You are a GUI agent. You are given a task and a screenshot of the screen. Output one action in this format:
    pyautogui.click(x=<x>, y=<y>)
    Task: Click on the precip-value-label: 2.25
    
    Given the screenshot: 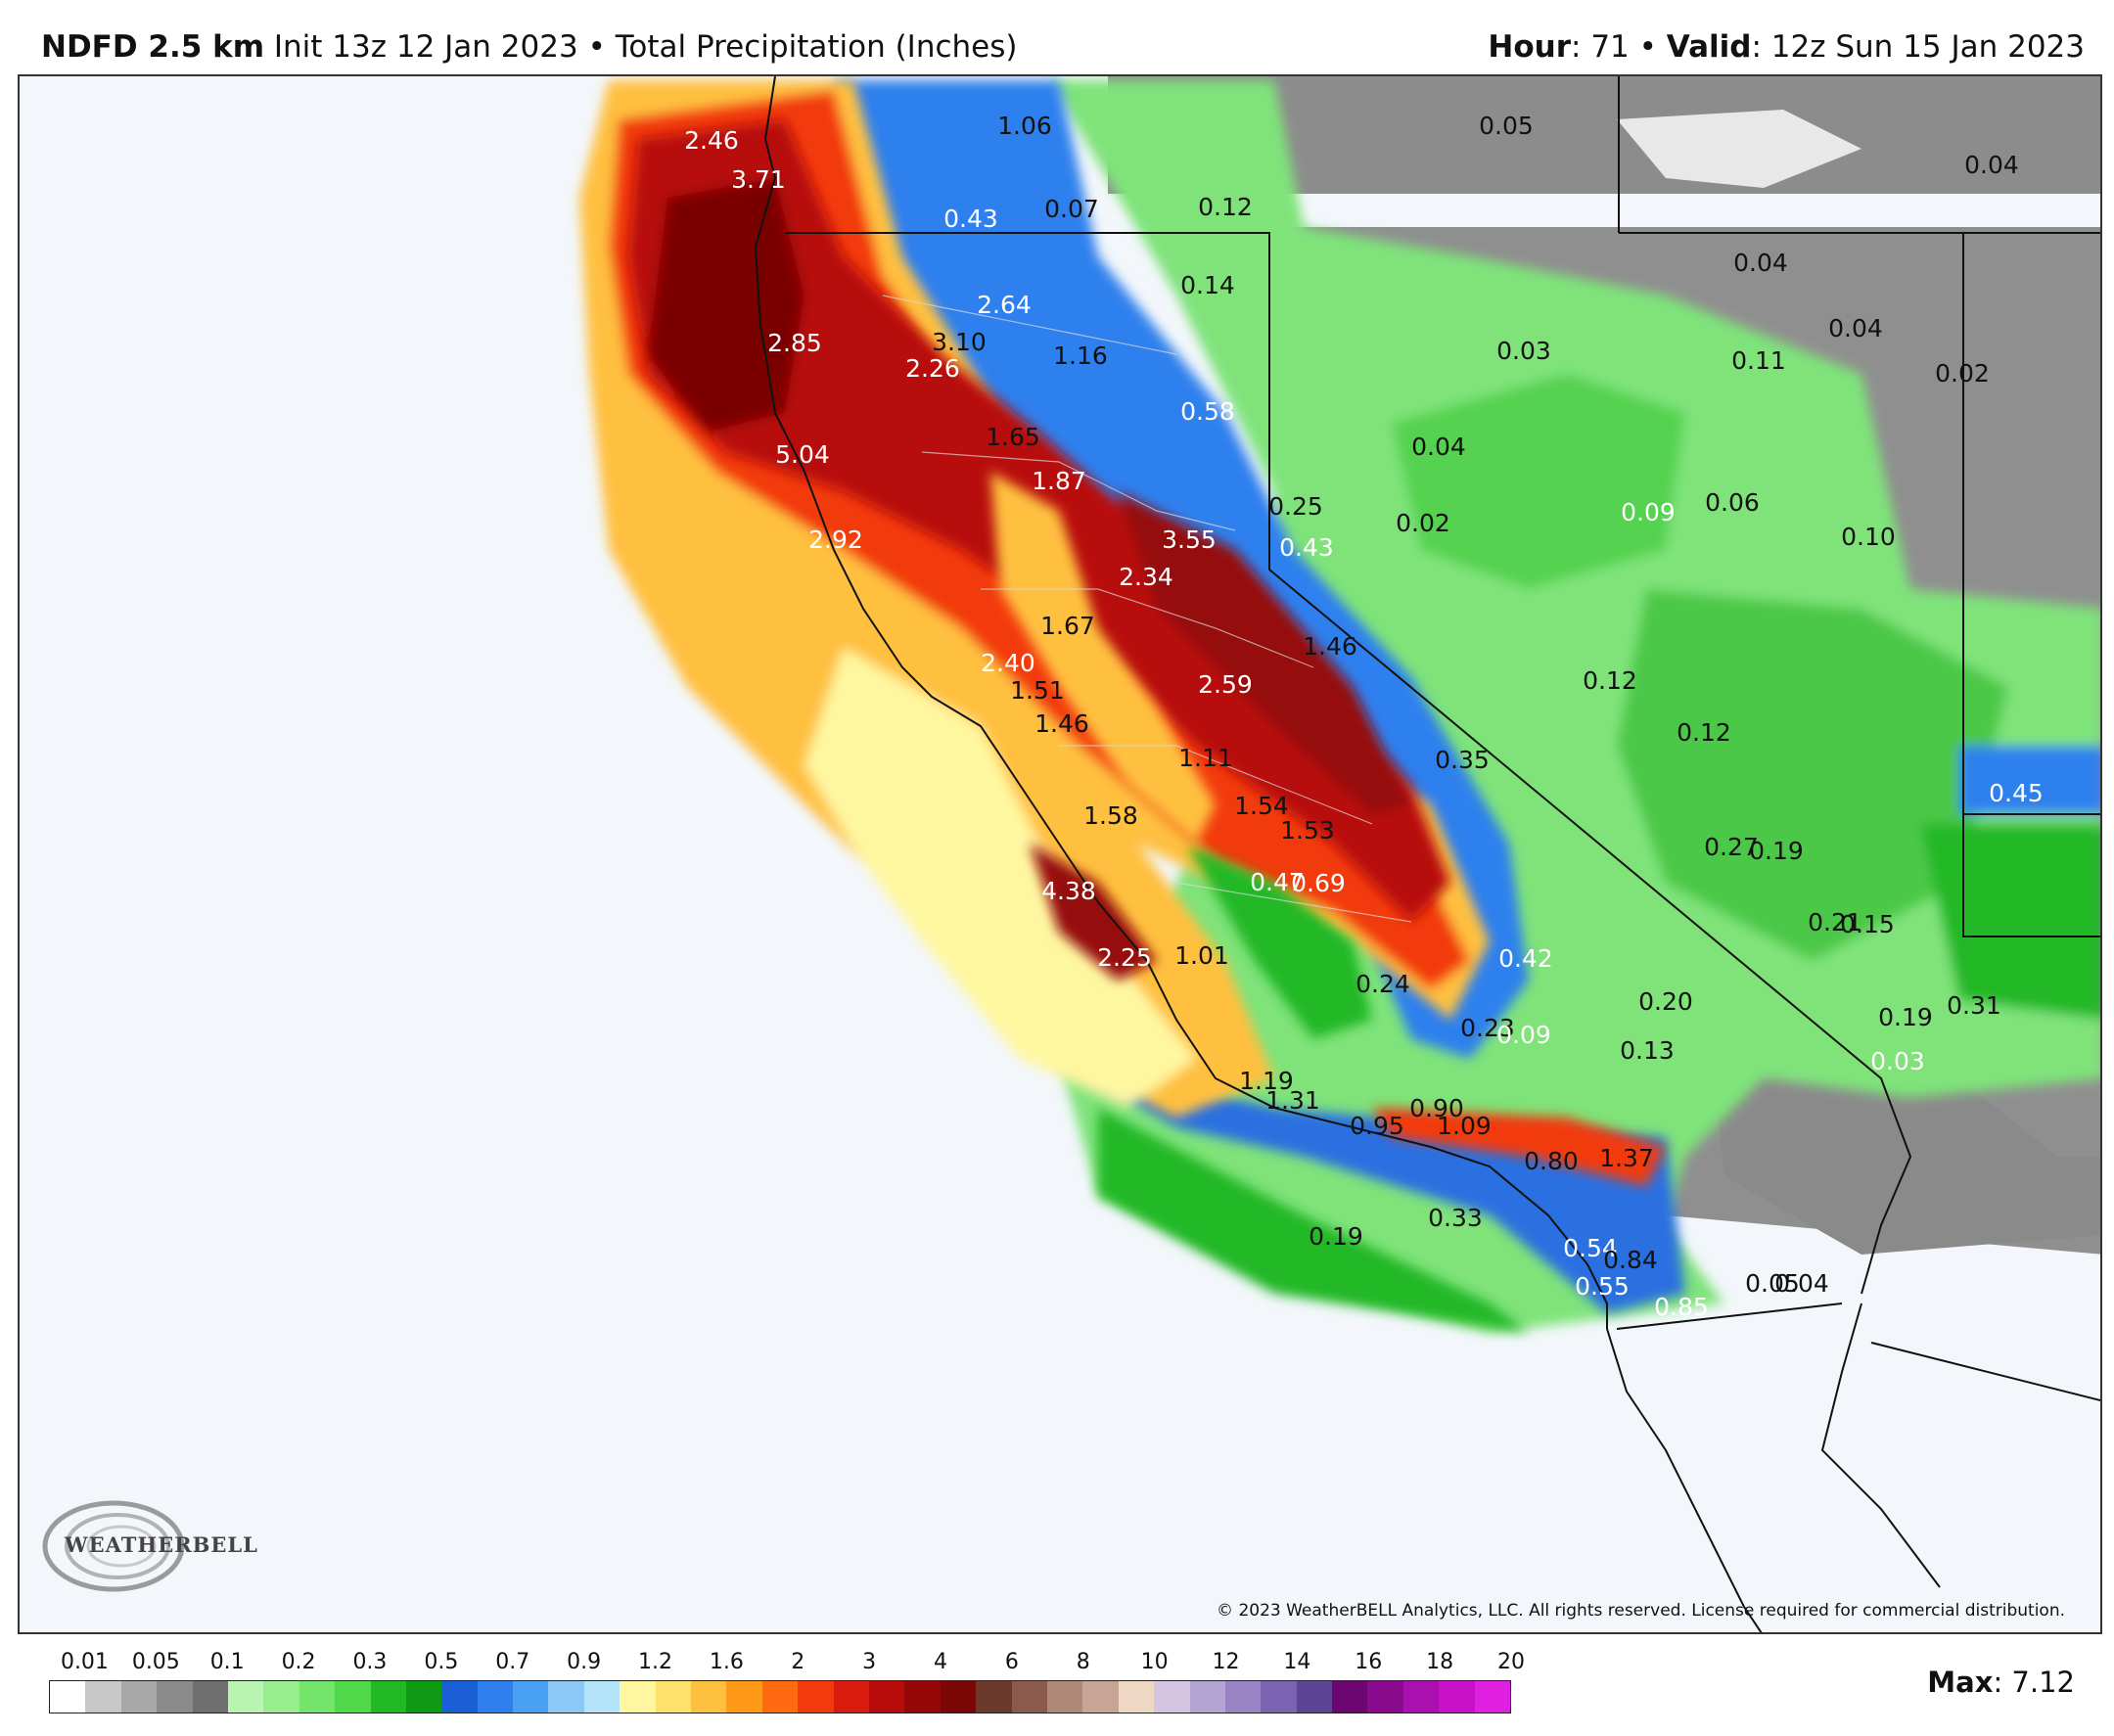 What is the action you would take?
    pyautogui.click(x=1124, y=957)
    